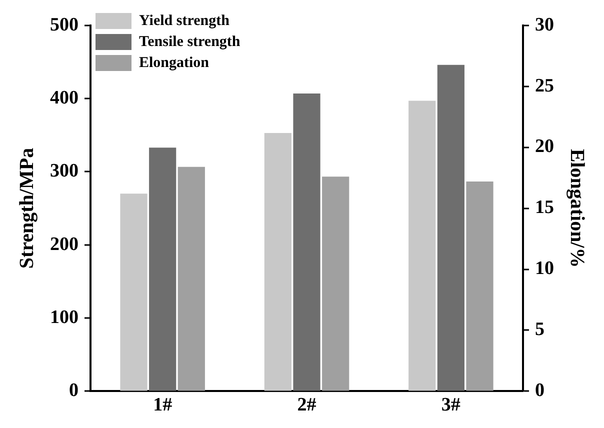 The width and height of the screenshot is (604, 428). Describe the element at coordinates (174, 62) in the screenshot. I see `legend-label: Elongation` at that location.